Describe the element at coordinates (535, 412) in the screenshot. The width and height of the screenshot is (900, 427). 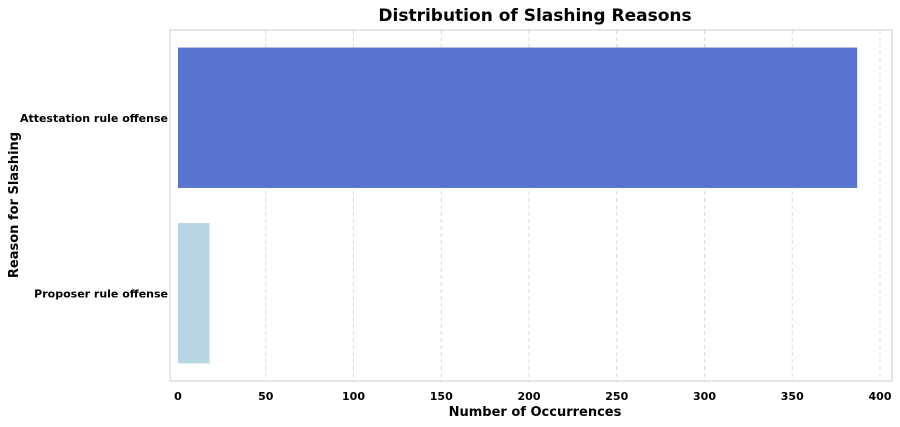
I see `x-axis-label: Number of Occurrences` at that location.